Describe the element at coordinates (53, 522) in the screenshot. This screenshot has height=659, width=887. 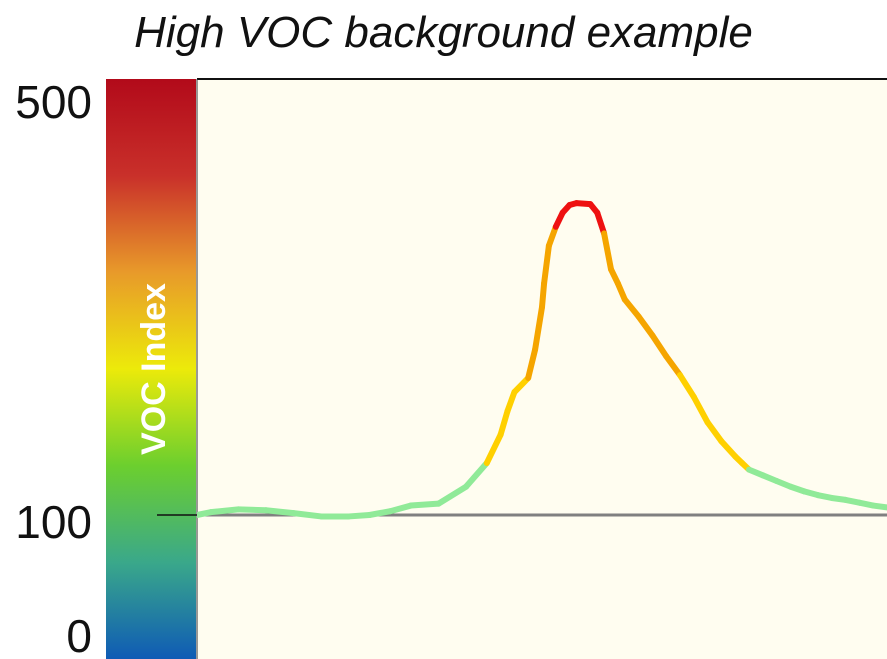
I see `y-tick-label: 100` at that location.